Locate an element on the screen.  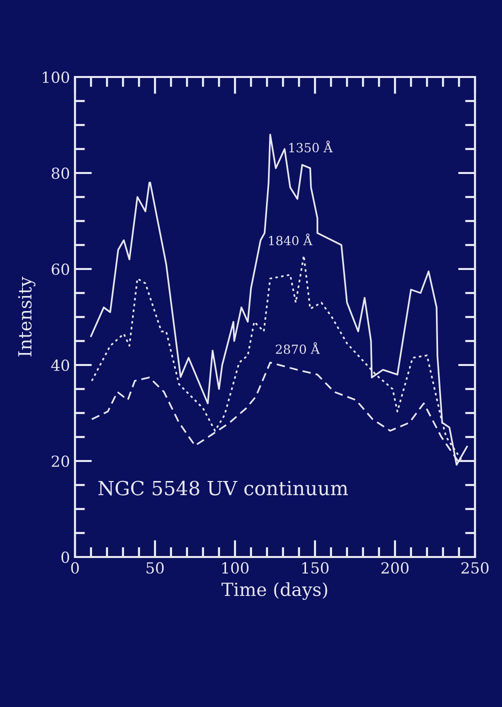
text: NGC 5548 UV continuum is located at coordinates (223, 488).